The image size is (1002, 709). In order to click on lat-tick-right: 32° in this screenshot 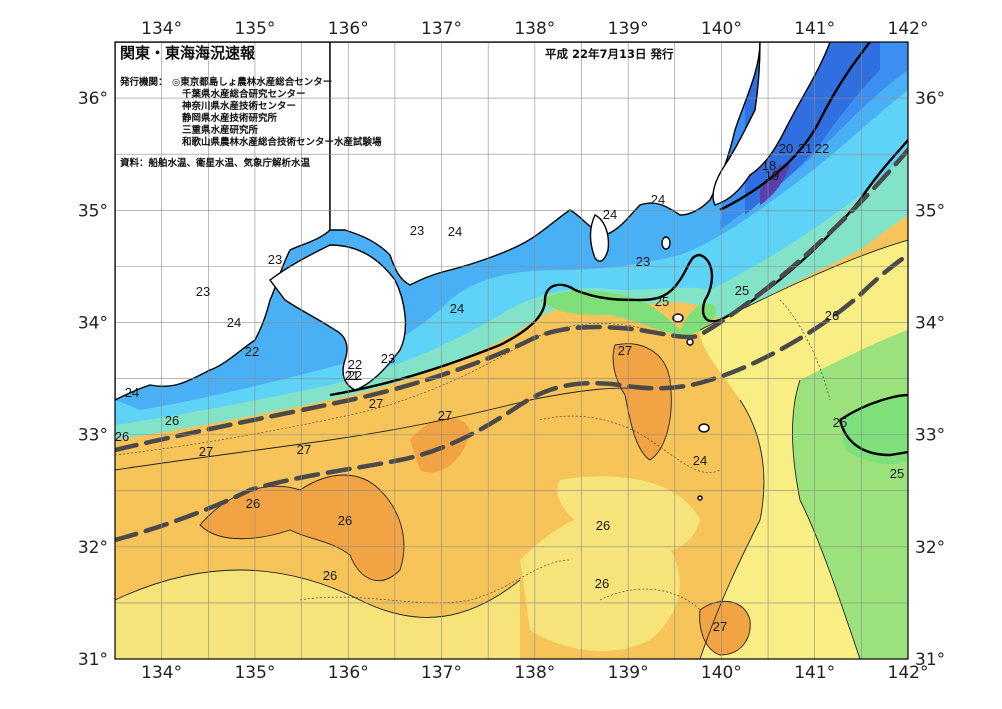, I will do `click(930, 548)`.